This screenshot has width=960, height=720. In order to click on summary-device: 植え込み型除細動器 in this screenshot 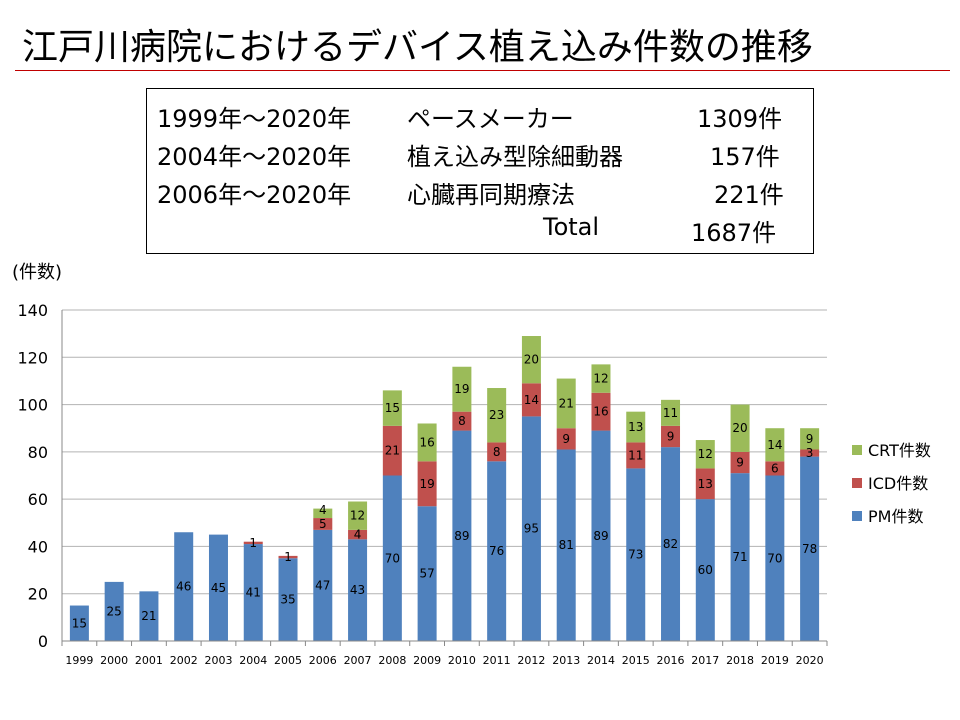, I will do `click(515, 157)`.